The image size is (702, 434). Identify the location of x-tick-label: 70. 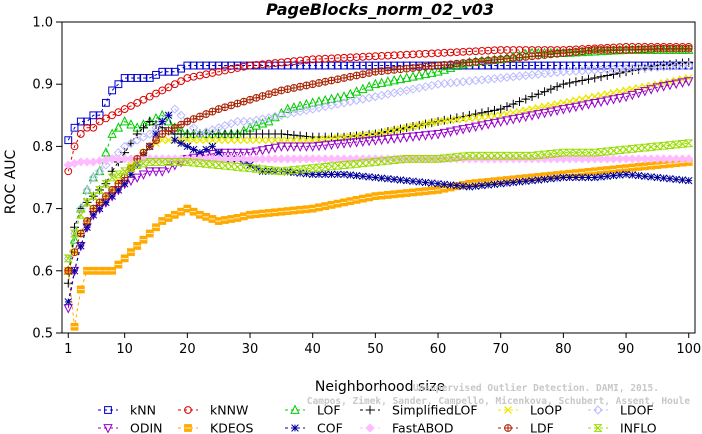
(500, 349).